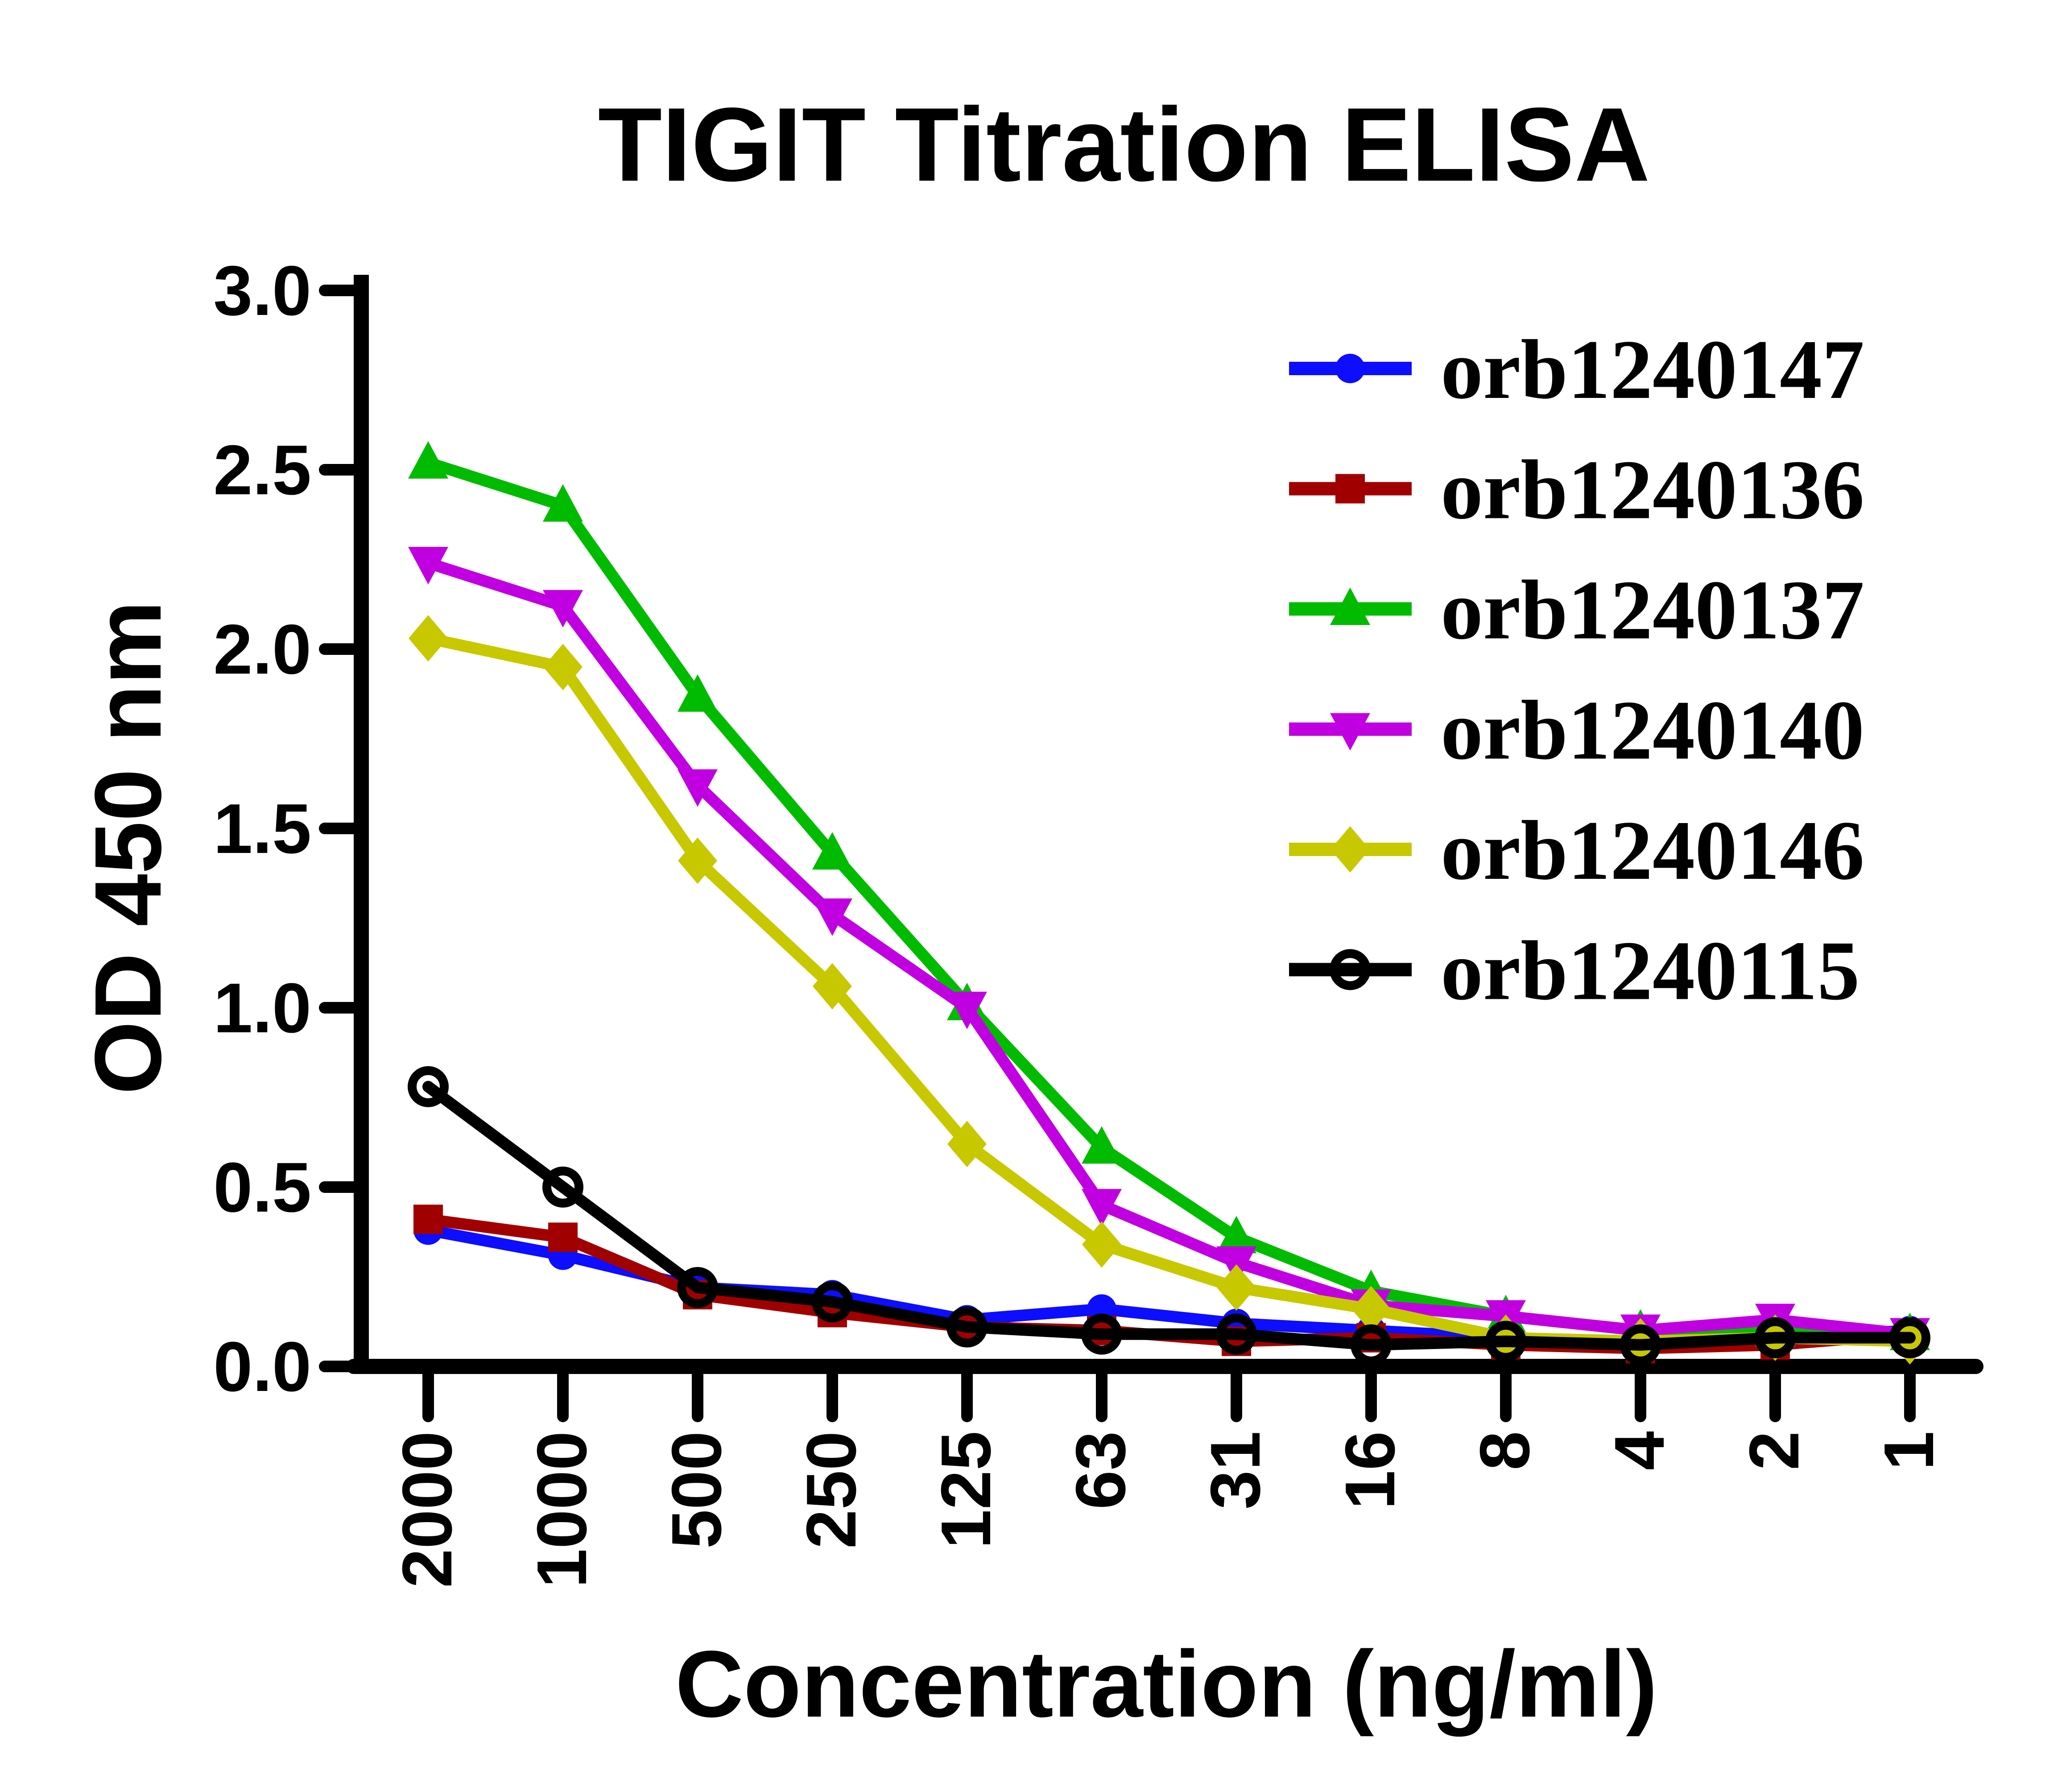 The height and width of the screenshot is (1792, 2066). I want to click on y-tick-label: 2.0, so click(262, 650).